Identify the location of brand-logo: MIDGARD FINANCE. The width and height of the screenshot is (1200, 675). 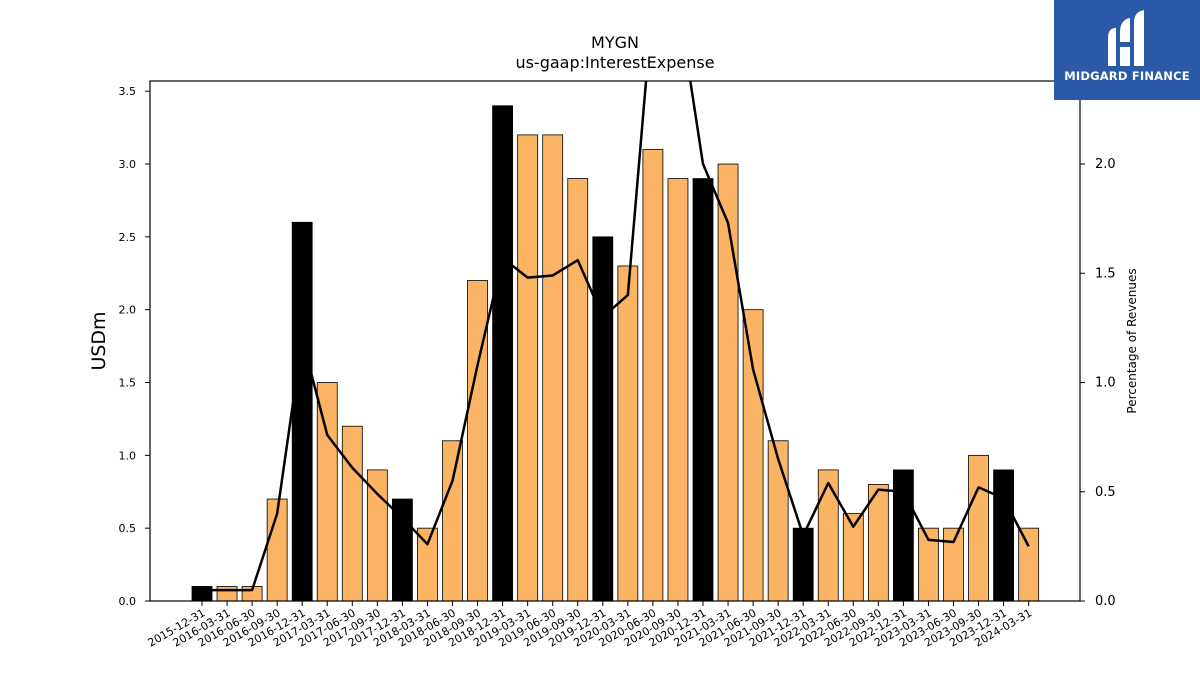
(1127, 50).